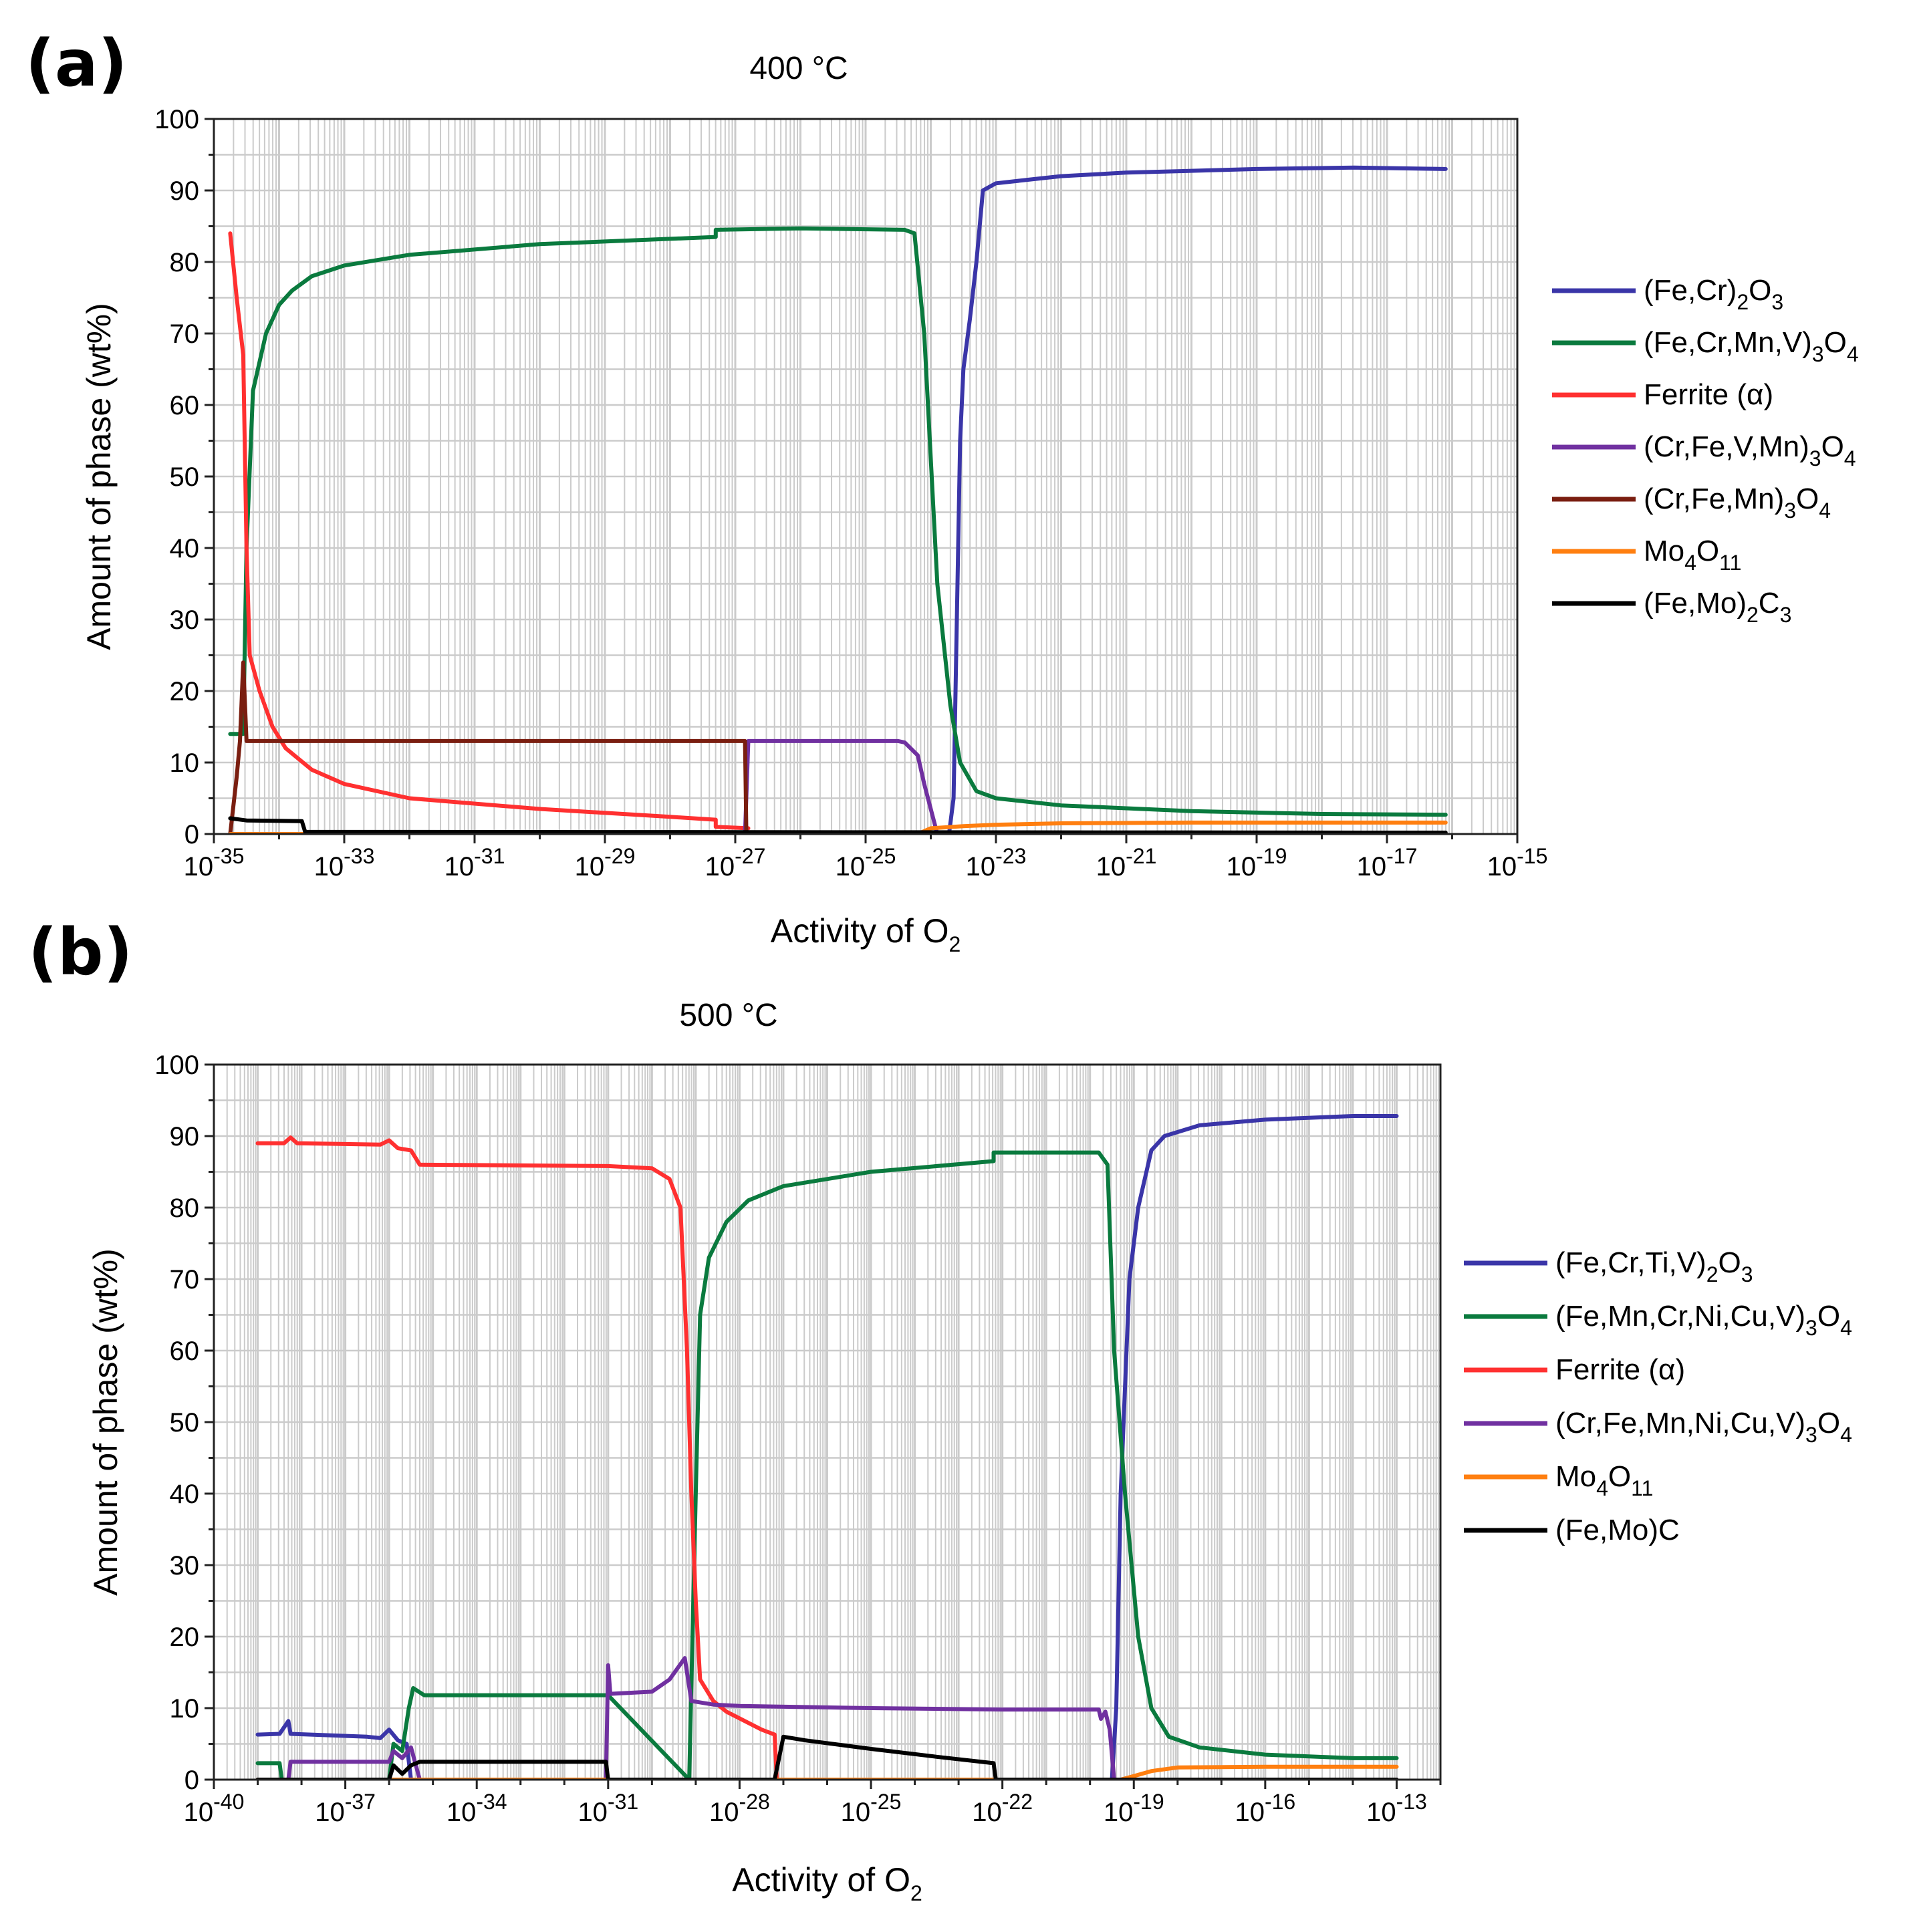 This screenshot has width=1907, height=1932. Describe the element at coordinates (1402, 856) in the screenshot. I see `x-tick-exponent: -17` at that location.